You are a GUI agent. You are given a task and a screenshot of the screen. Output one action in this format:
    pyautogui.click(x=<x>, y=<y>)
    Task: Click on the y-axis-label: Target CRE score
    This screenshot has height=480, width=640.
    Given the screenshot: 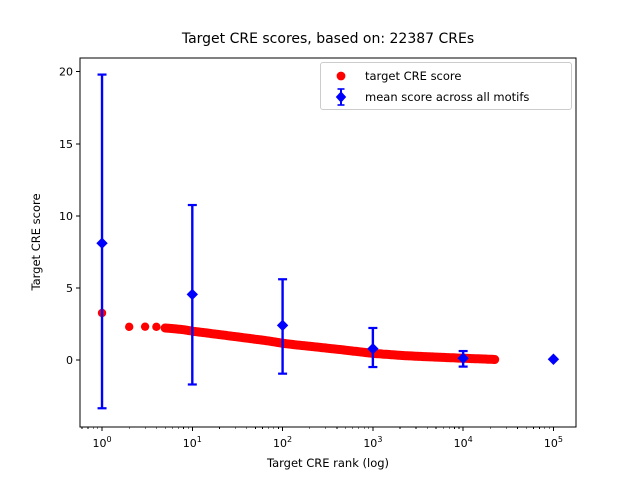 What is the action you would take?
    pyautogui.click(x=36, y=242)
    